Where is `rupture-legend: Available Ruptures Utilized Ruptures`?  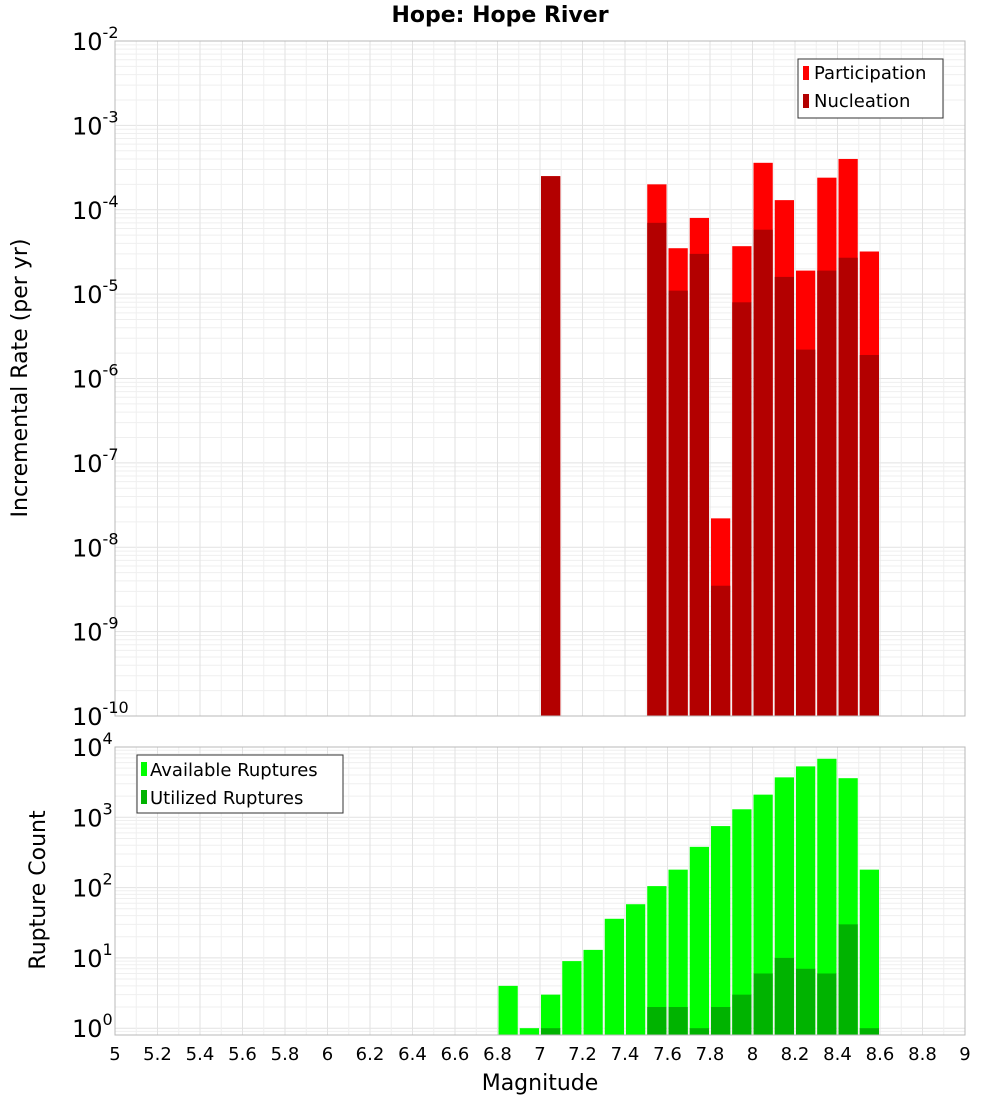
rupture-legend: Available Ruptures Utilized Ruptures is located at coordinates (240, 784).